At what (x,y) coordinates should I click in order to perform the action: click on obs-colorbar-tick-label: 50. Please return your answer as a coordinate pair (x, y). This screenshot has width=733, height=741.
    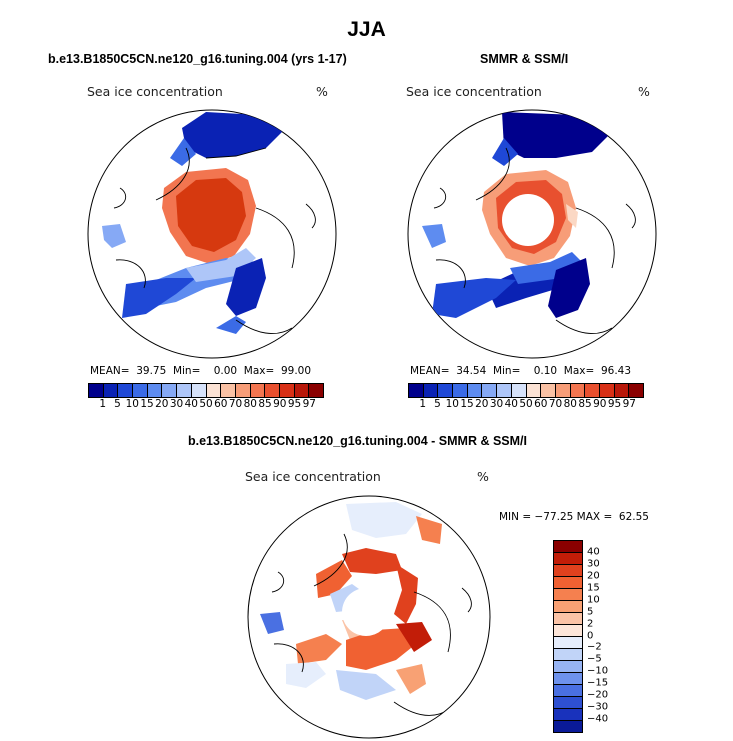
    Looking at the image, I should click on (526, 404).